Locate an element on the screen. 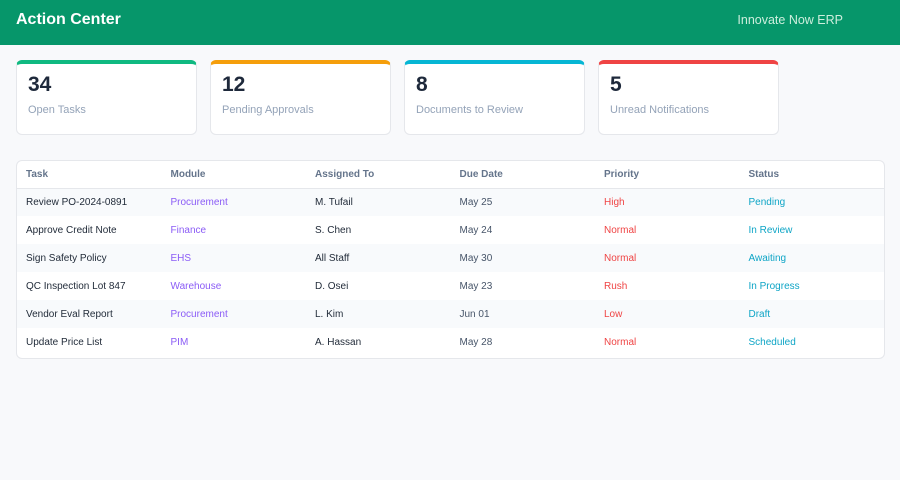  task-cell: Approve Credit Note is located at coordinates (71, 230).